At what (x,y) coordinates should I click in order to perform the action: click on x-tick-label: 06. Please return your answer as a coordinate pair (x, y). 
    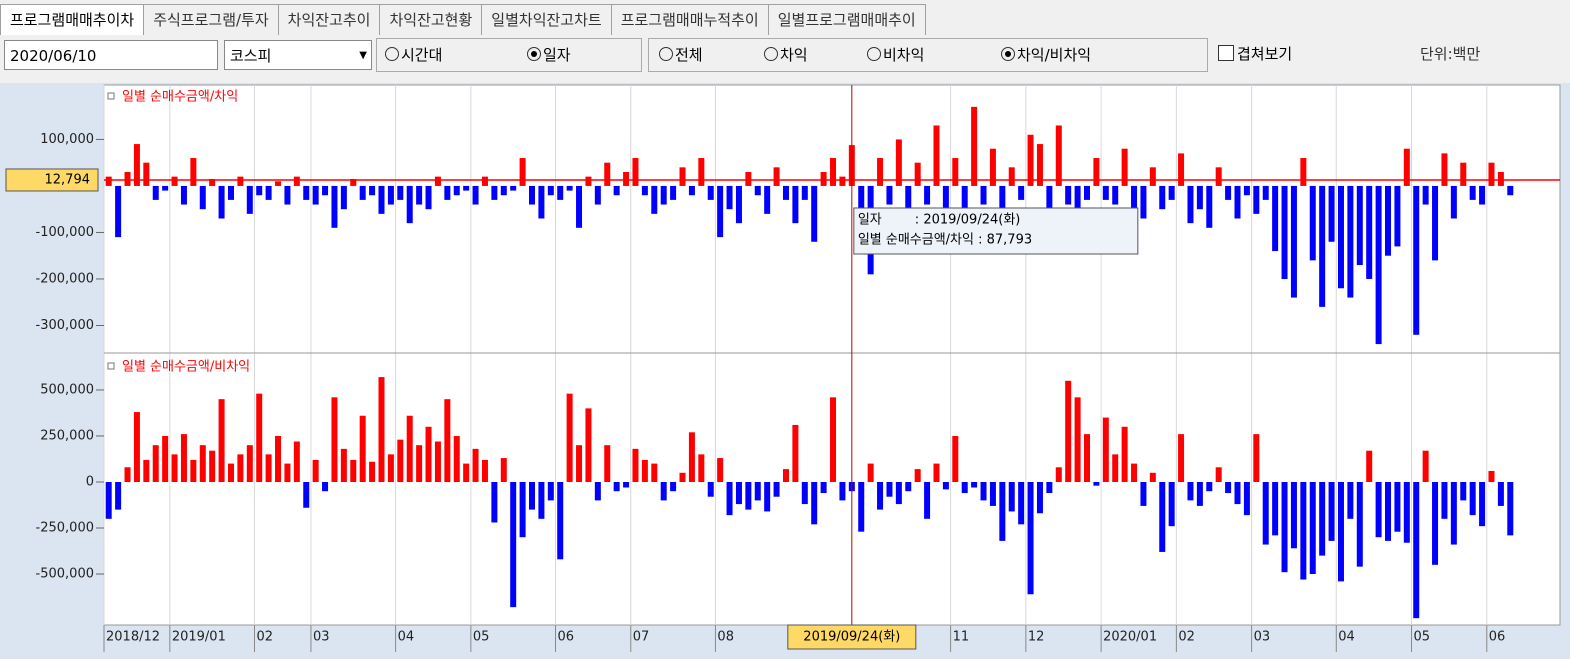
    Looking at the image, I should click on (1497, 637).